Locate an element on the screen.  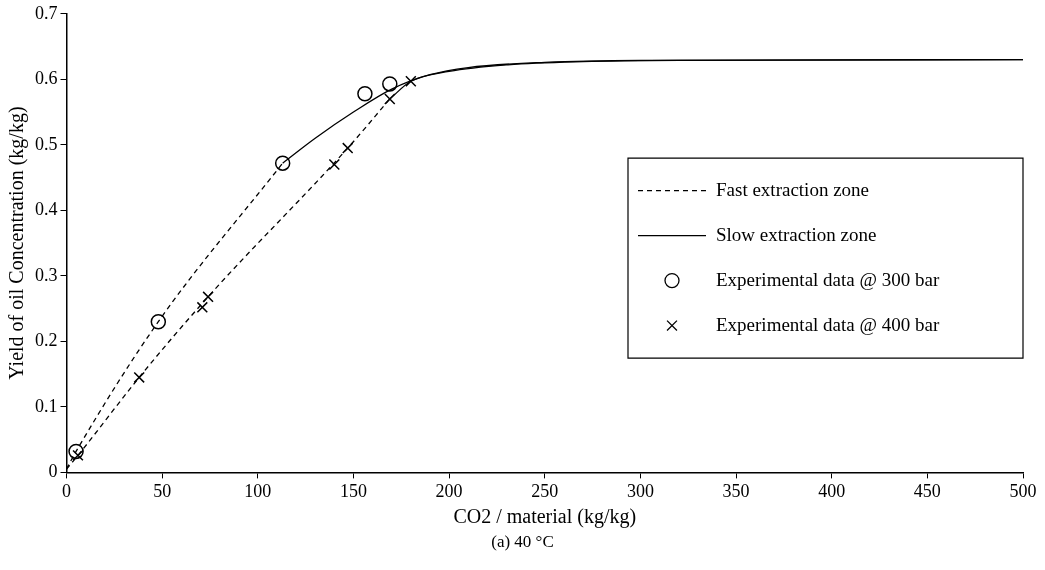
legend-label: Slow extraction zone is located at coordinates (796, 234).